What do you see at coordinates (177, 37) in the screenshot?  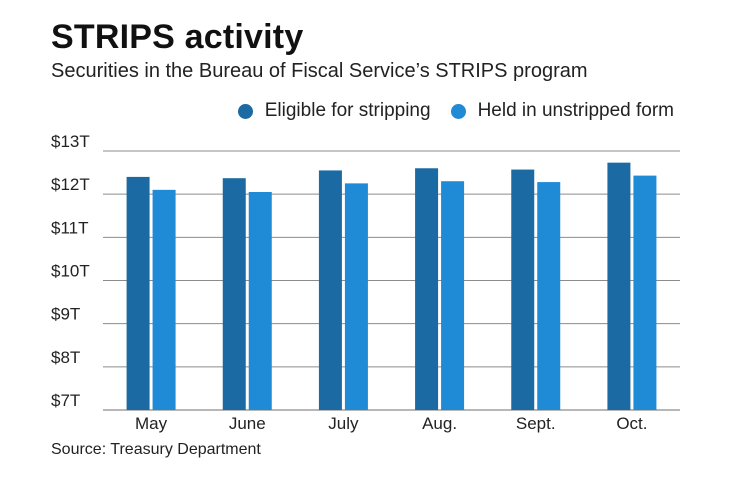 I see `chart-title: STRIPS activity` at bounding box center [177, 37].